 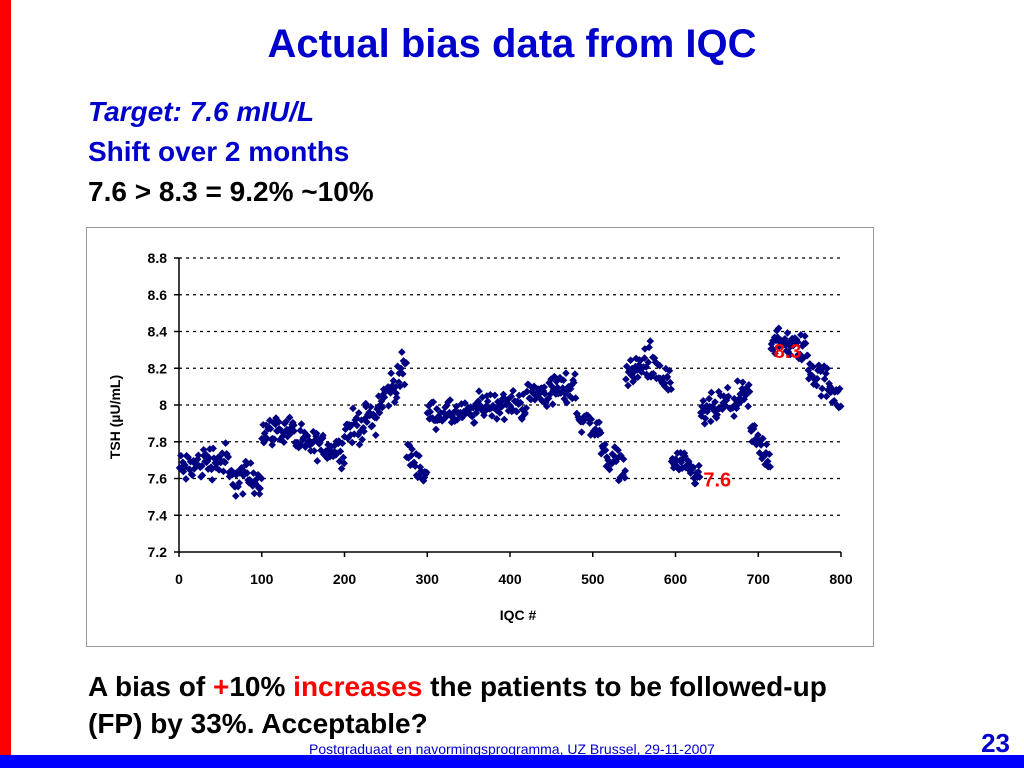 What do you see at coordinates (358, 686) in the screenshot?
I see `increases-word: increases` at bounding box center [358, 686].